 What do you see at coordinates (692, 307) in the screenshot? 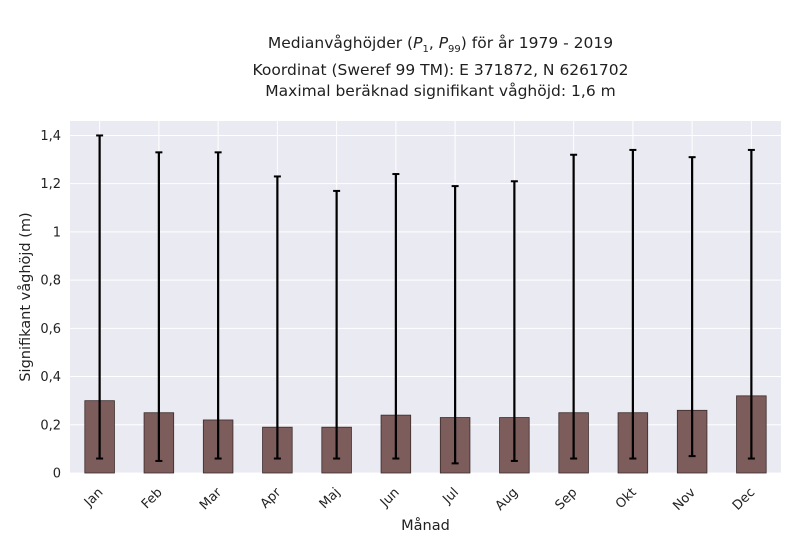
I see `error-bar-nov` at bounding box center [692, 307].